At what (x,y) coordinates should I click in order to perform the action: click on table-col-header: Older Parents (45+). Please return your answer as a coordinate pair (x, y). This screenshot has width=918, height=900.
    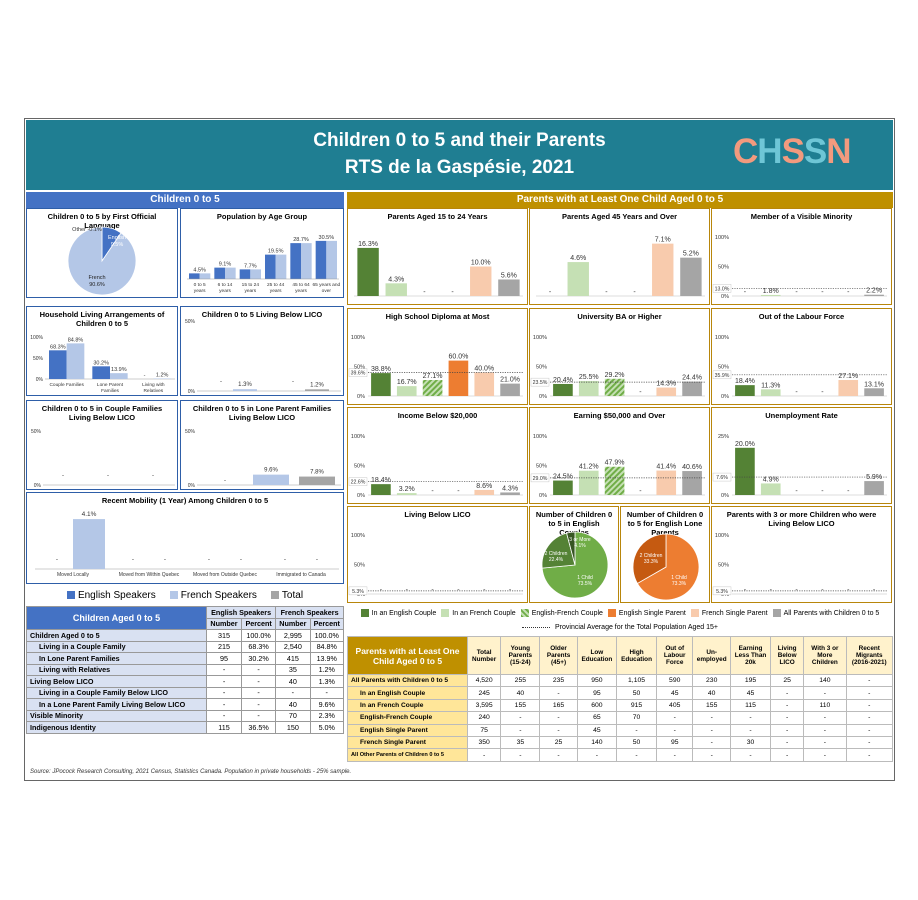
    Looking at the image, I should click on (558, 655).